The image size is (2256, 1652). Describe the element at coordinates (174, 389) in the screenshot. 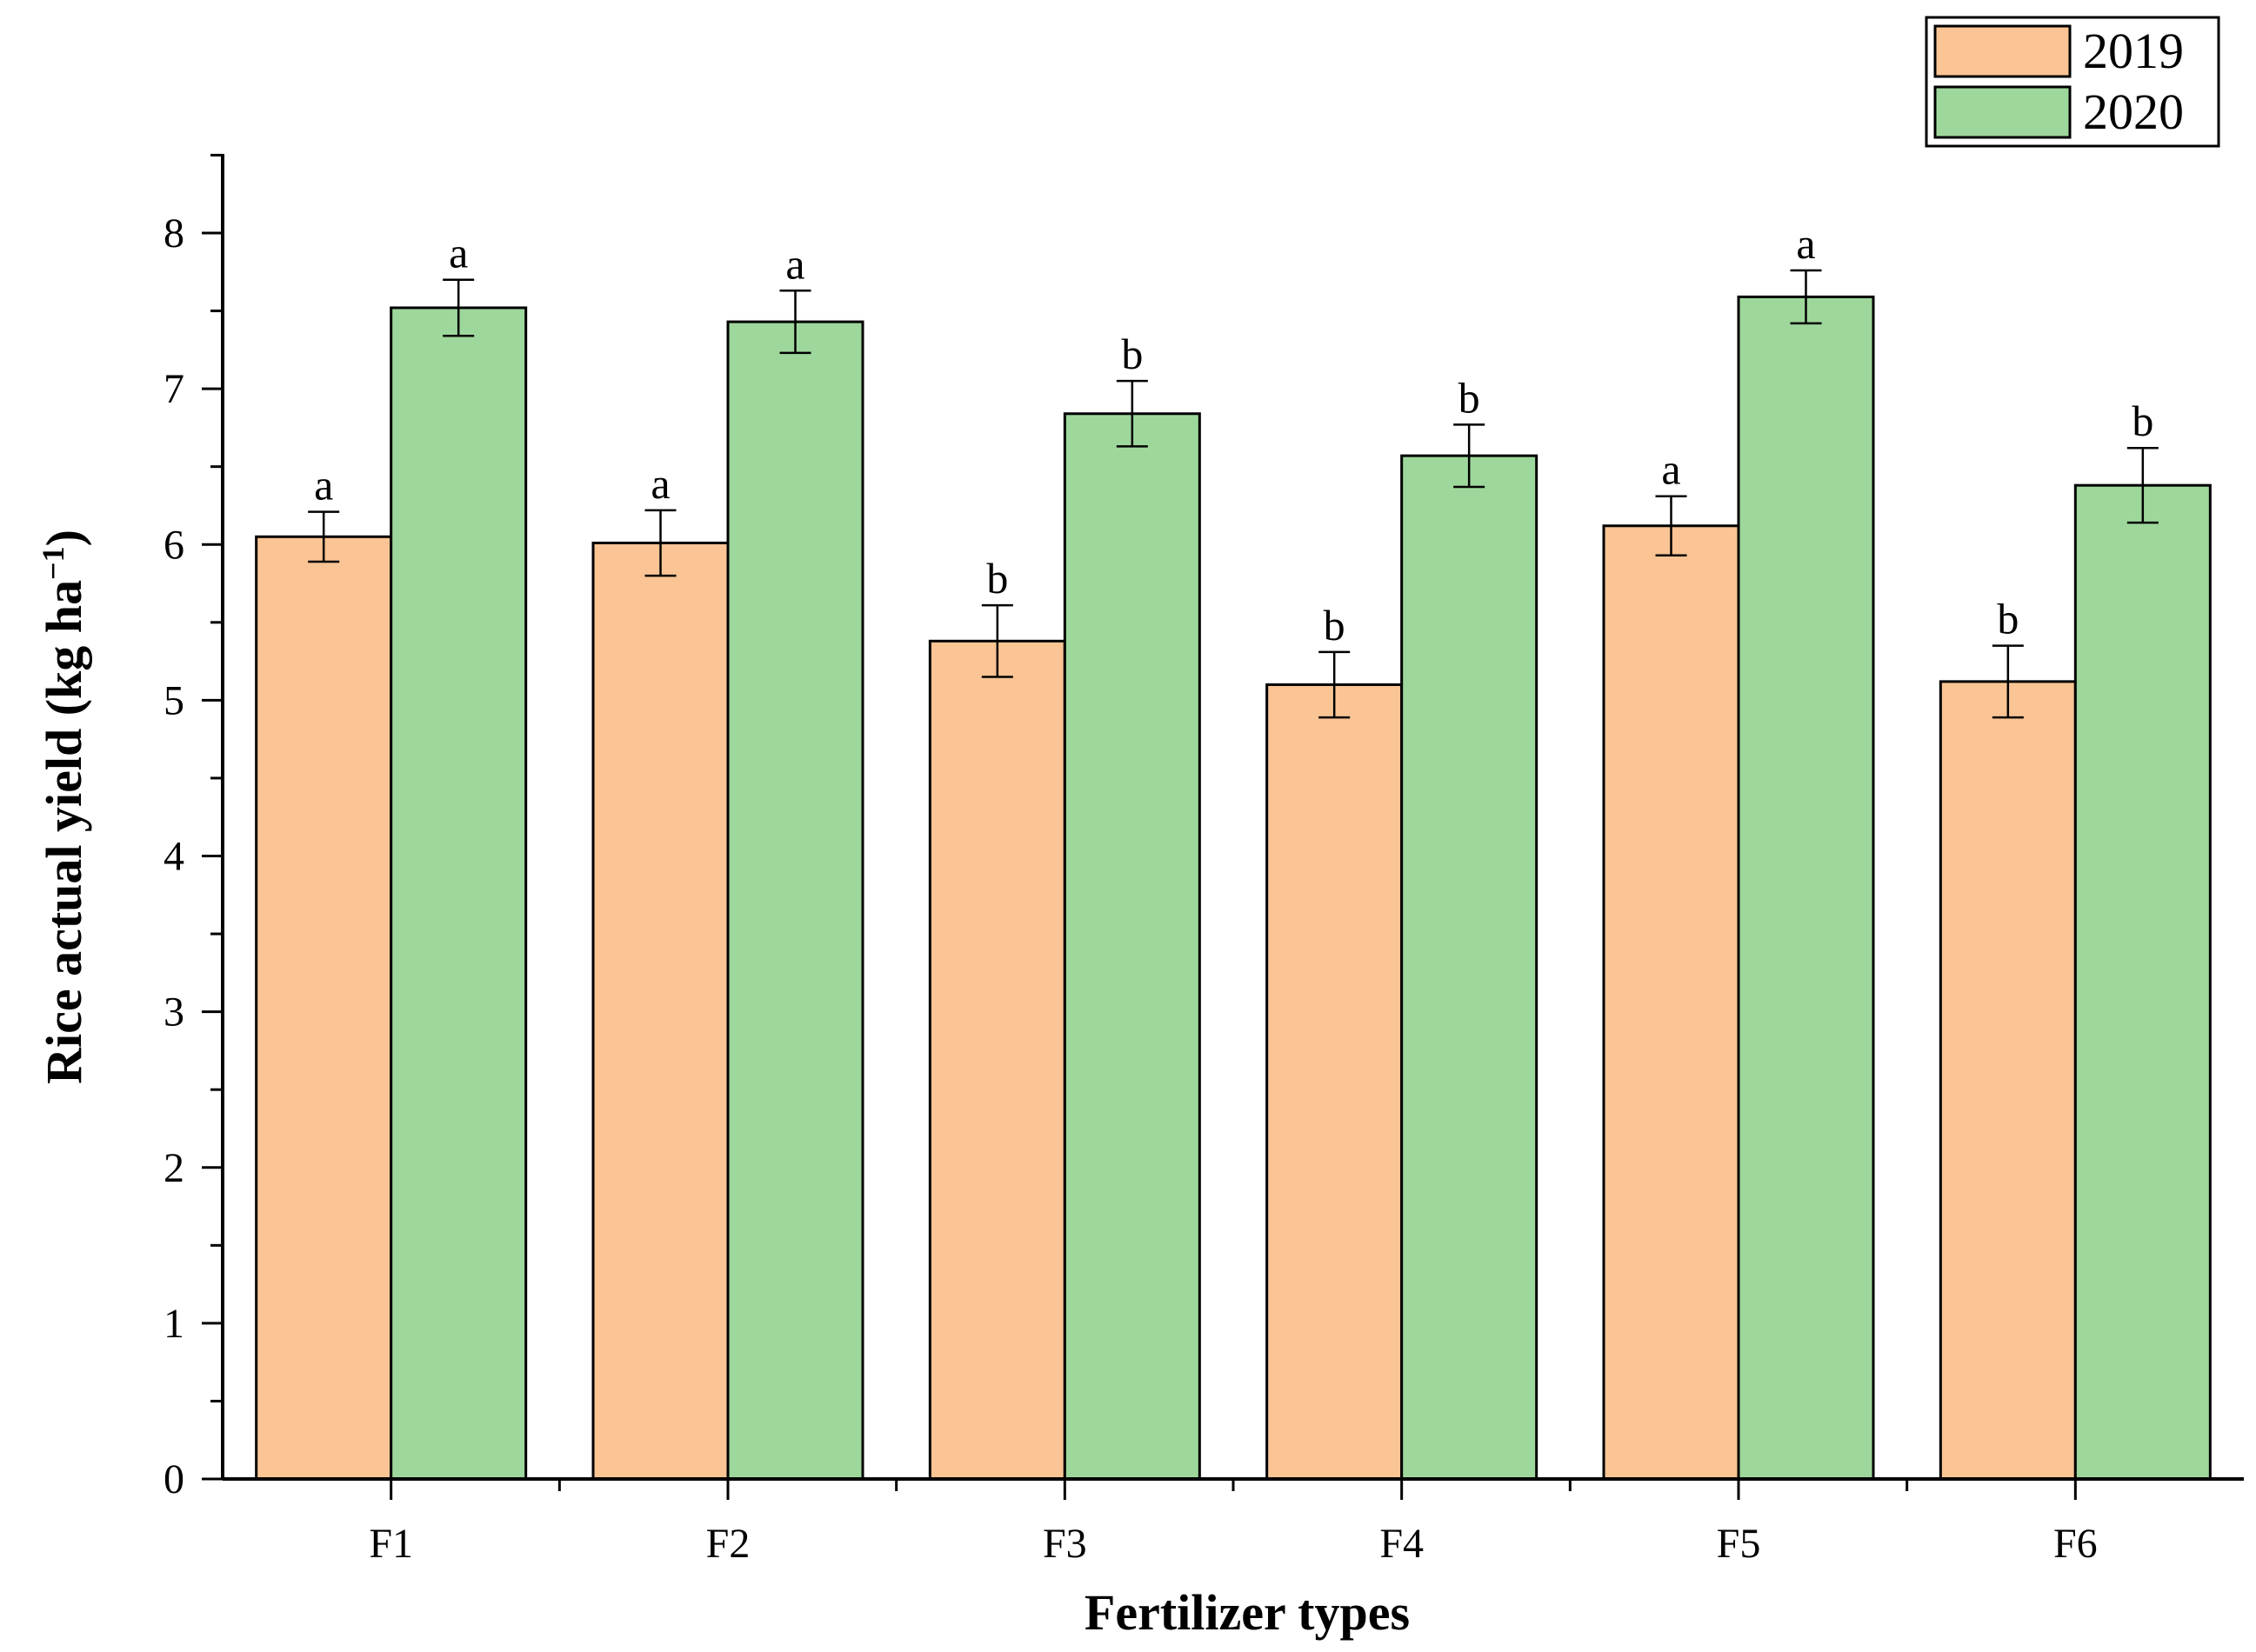

I see `y-tick-label: 7` at that location.